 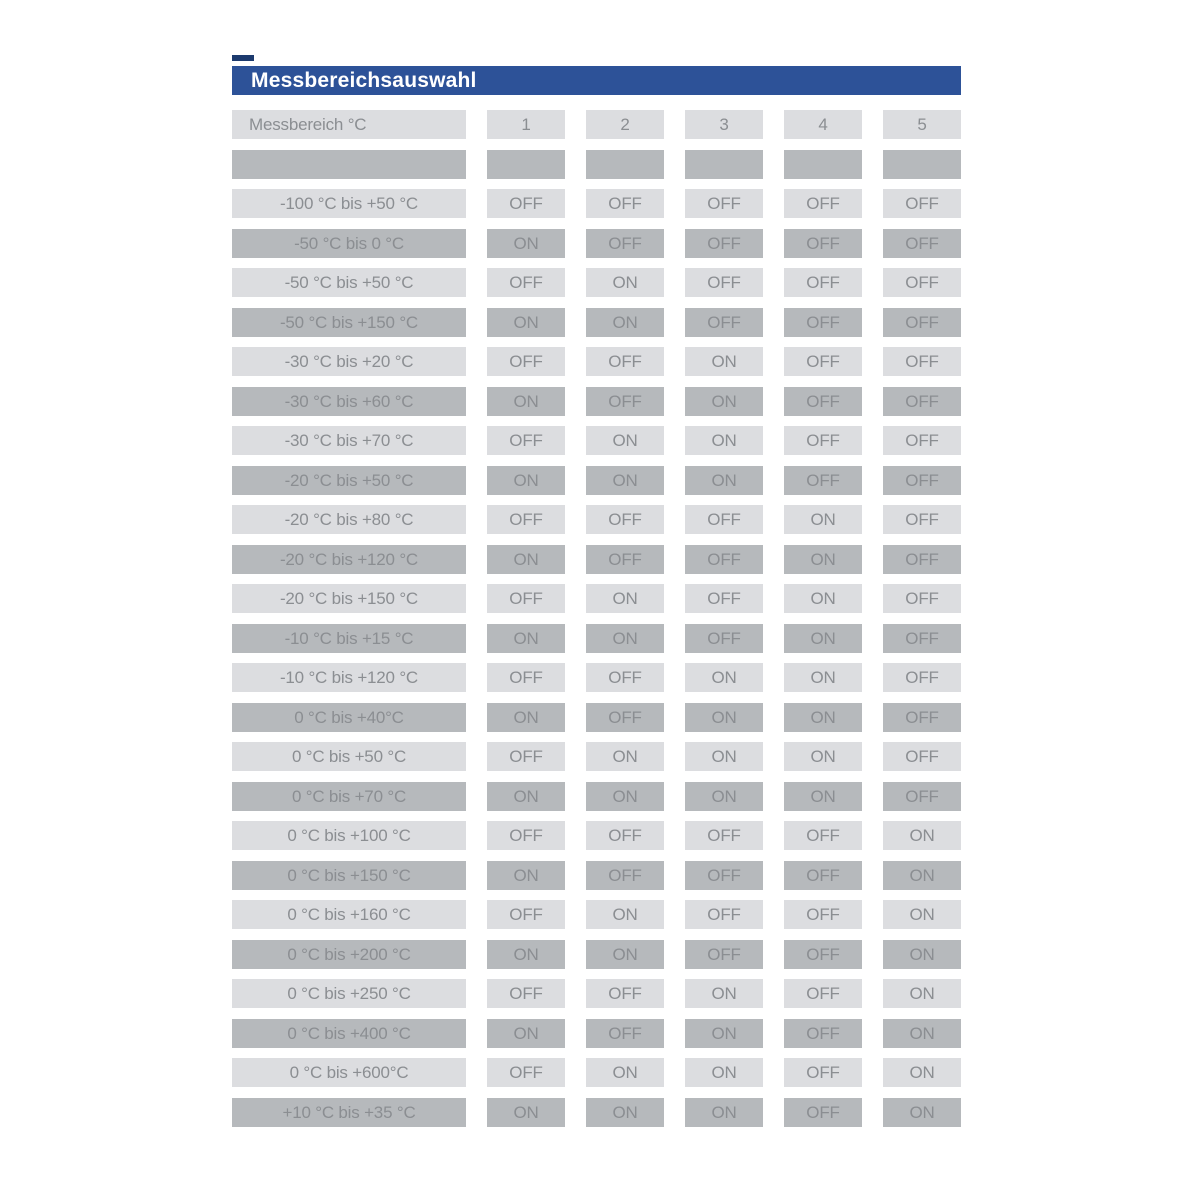 What do you see at coordinates (724, 124) in the screenshot?
I see `column-header-switch-3: 3` at bounding box center [724, 124].